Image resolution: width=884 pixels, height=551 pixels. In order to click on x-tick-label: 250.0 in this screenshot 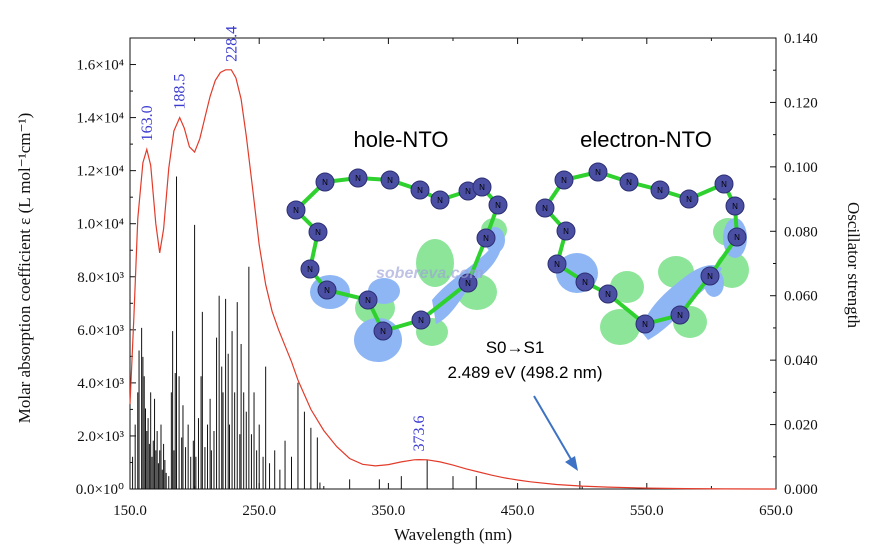, I will do `click(259, 511)`.